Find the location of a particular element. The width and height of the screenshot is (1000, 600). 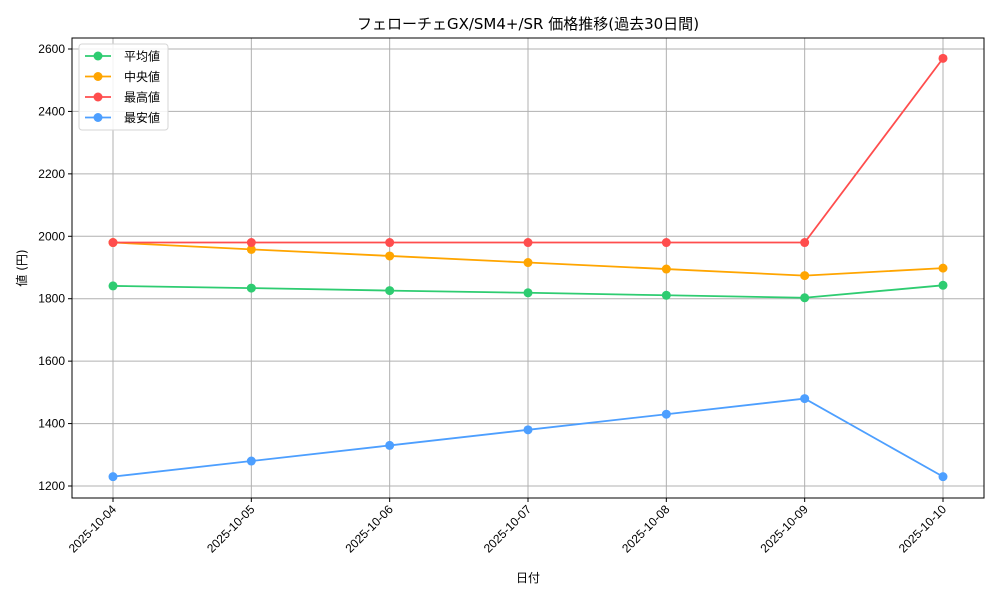

x-tick-label: 2025-10-06 is located at coordinates (369, 529).